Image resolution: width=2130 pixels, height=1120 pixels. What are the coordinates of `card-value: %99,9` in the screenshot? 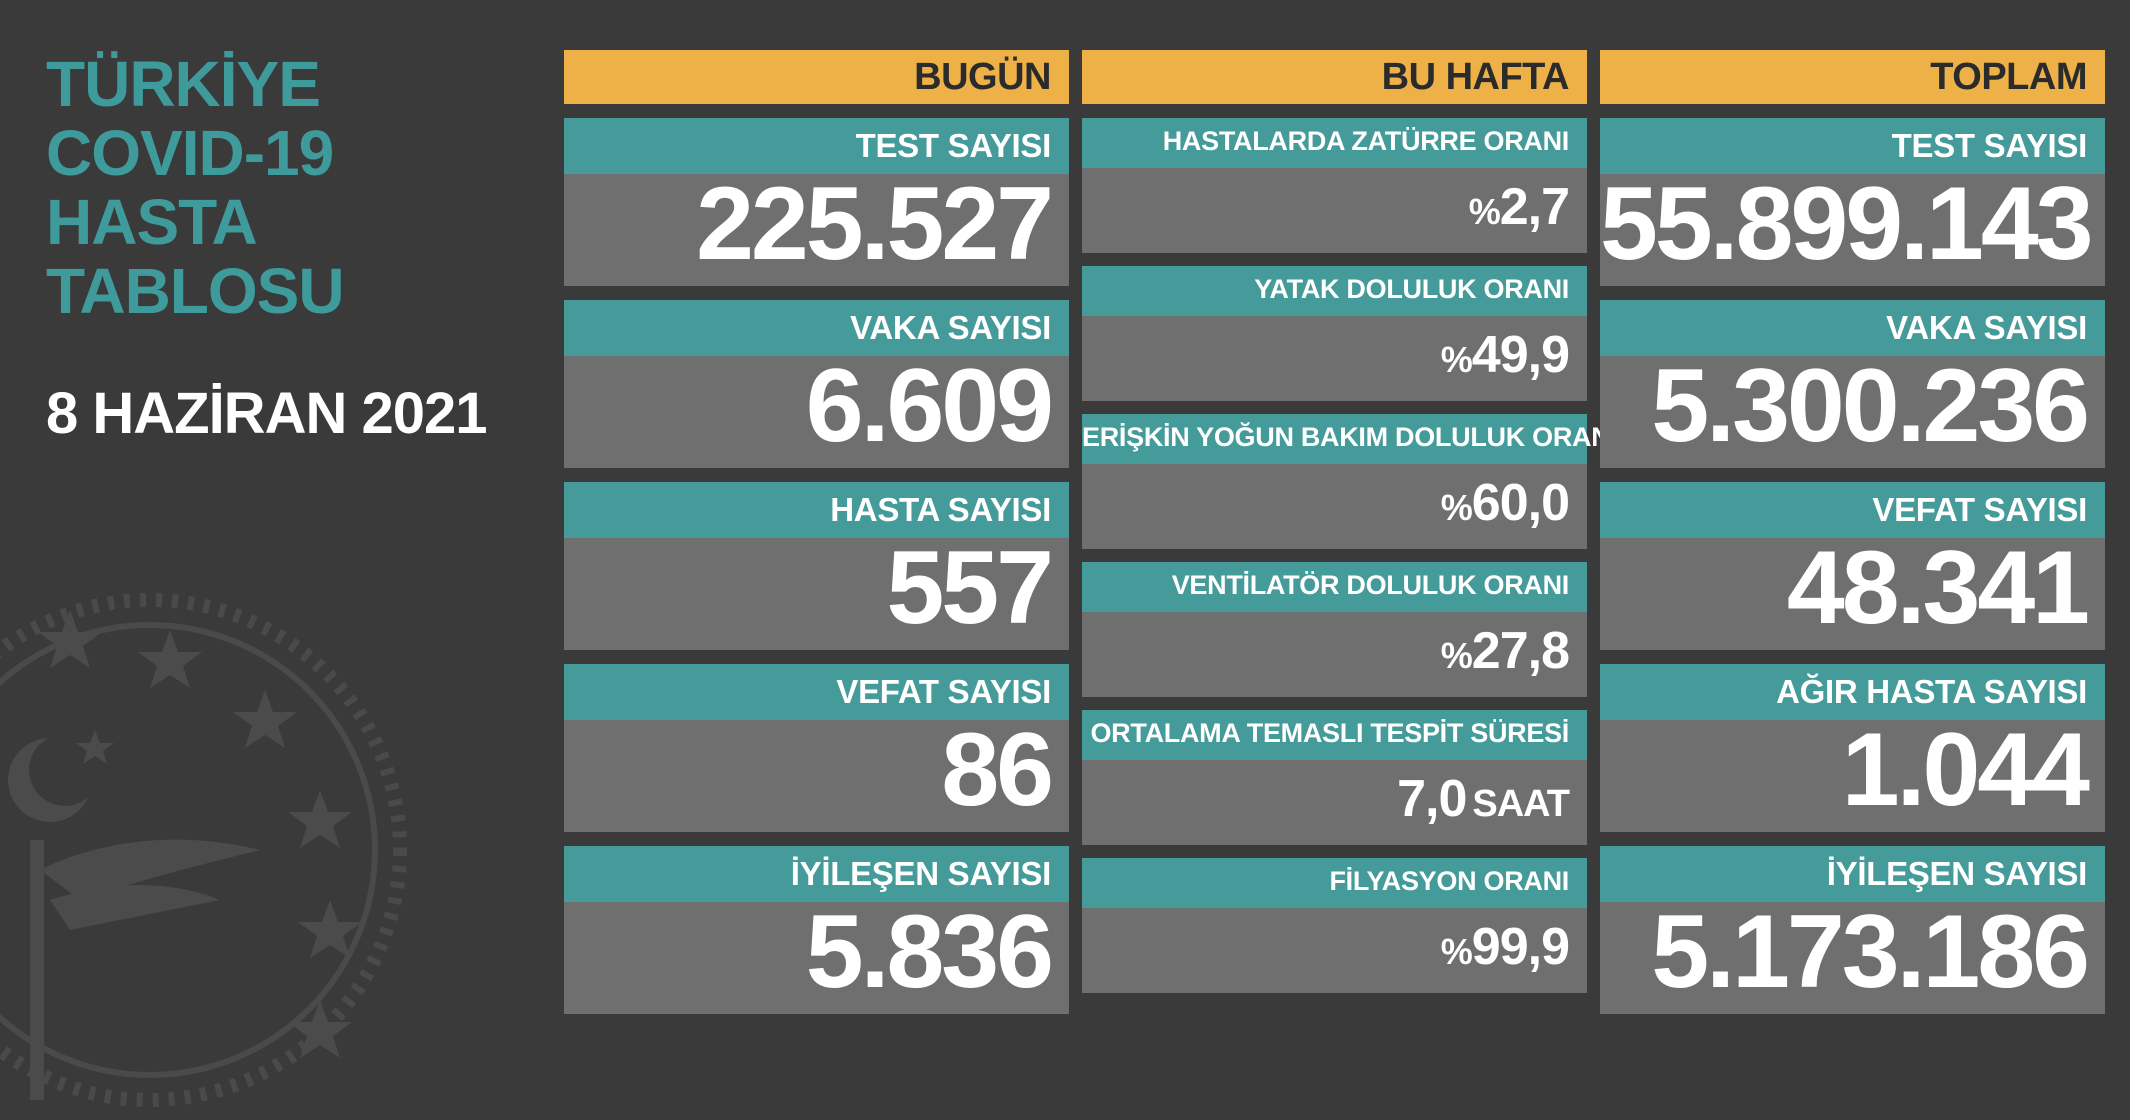 It's located at (1334, 950).